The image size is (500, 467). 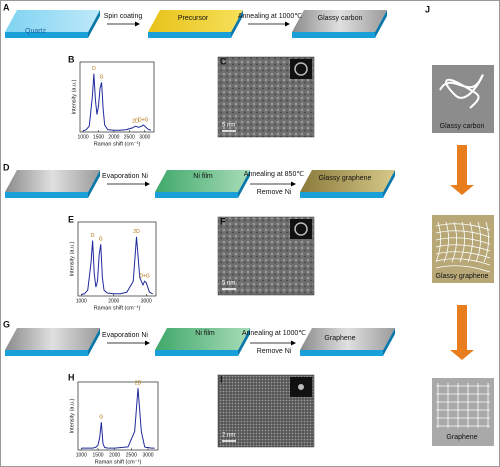 What do you see at coordinates (461, 91) in the screenshot?
I see `squiggle` at bounding box center [461, 91].